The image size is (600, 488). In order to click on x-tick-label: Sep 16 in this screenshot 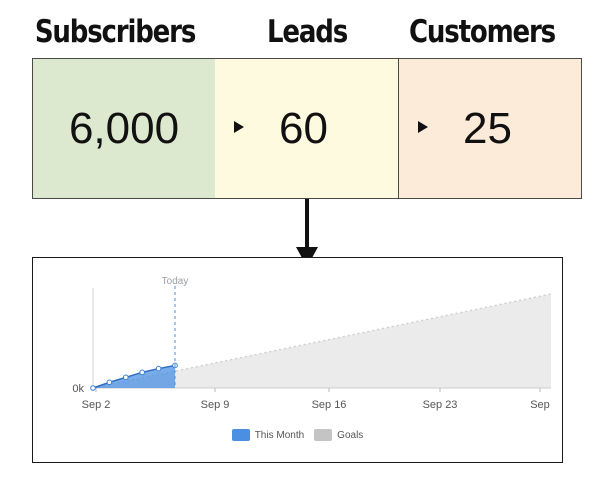, I will do `click(329, 405)`.